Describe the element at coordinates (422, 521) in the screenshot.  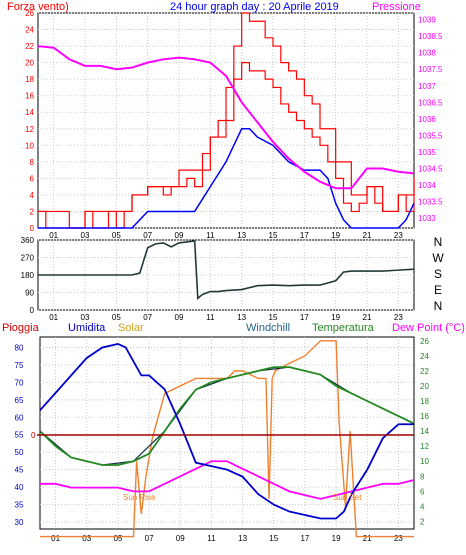
I see `temperature-tick-label: 2` at that location.